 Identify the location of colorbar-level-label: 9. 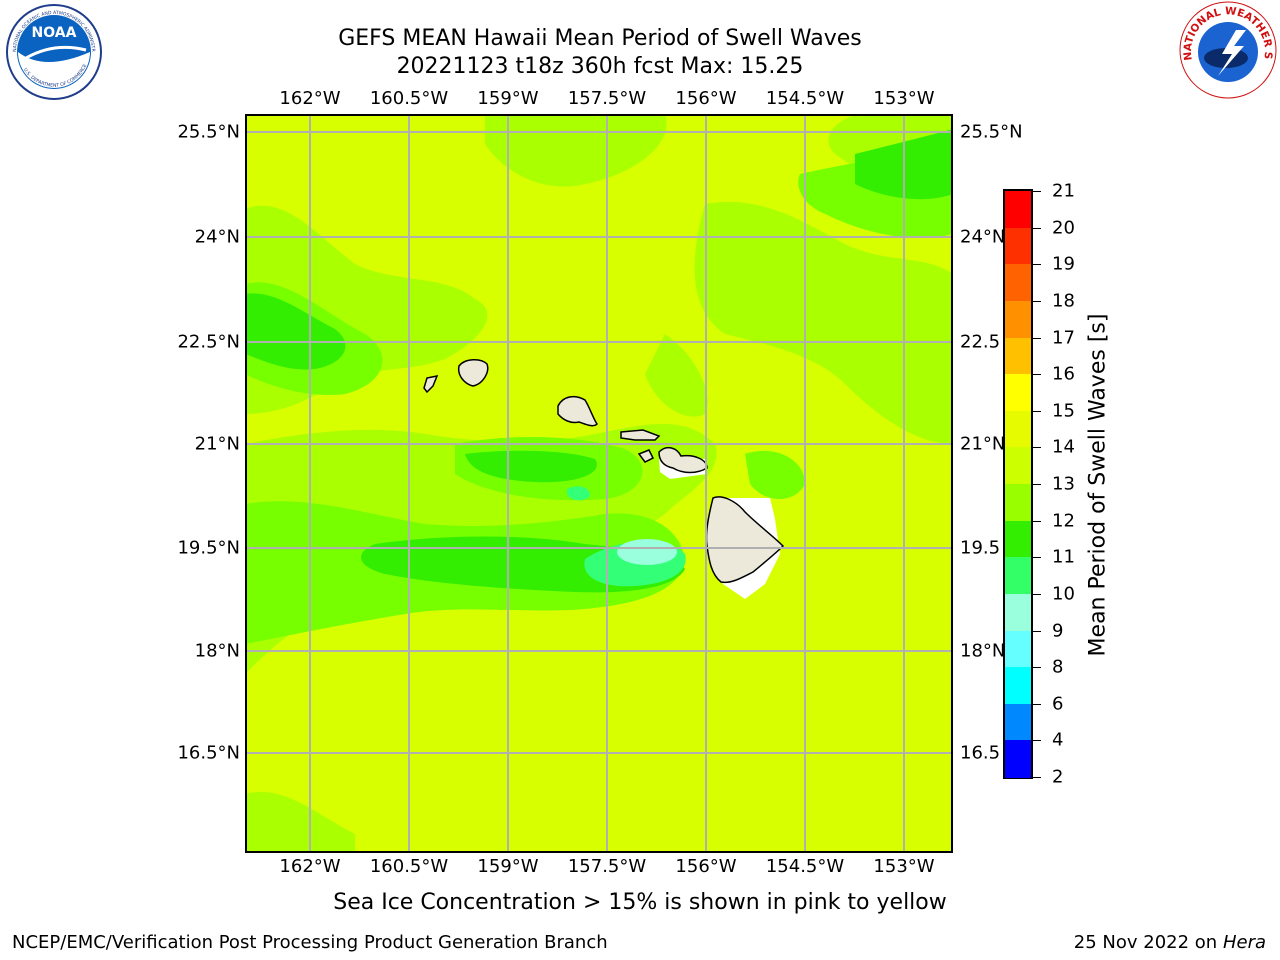
(1058, 630).